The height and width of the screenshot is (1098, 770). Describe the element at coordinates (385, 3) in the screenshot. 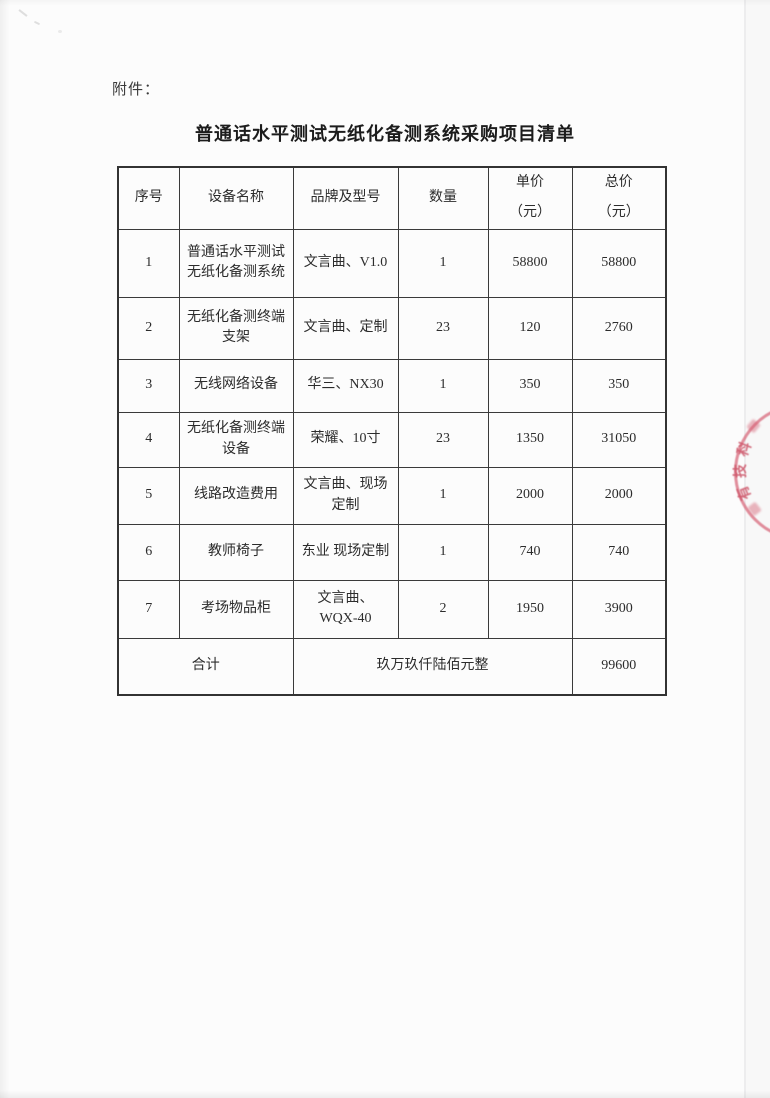

I see `scan-edge-top` at that location.